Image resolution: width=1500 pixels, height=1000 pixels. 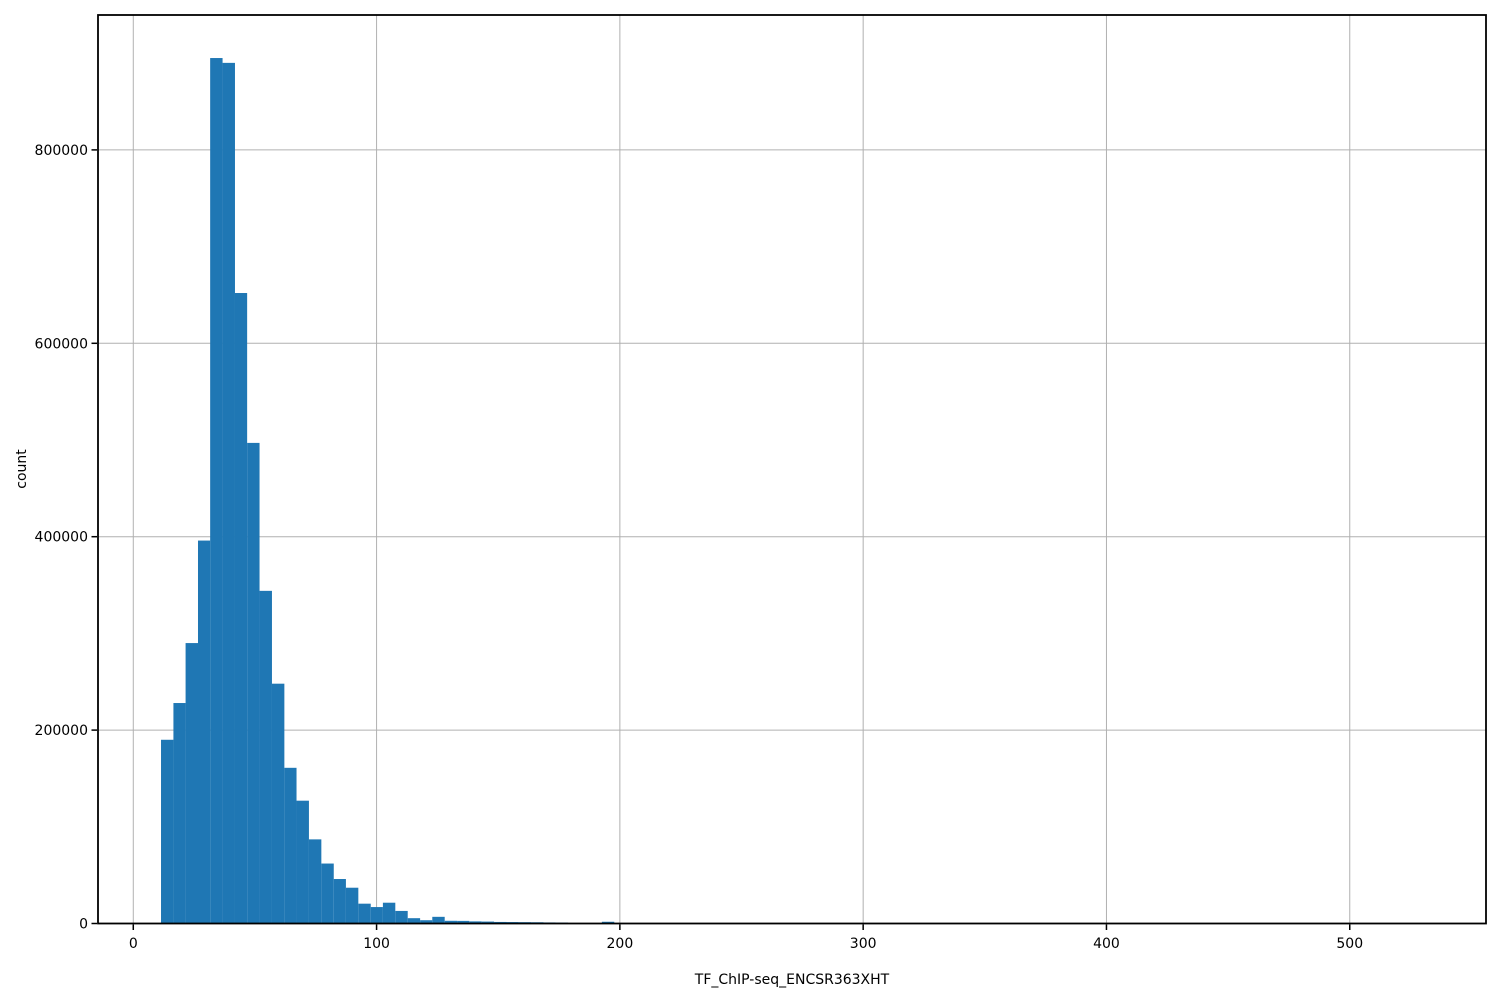 I want to click on y-tick-label: 800000, so click(x=61, y=151).